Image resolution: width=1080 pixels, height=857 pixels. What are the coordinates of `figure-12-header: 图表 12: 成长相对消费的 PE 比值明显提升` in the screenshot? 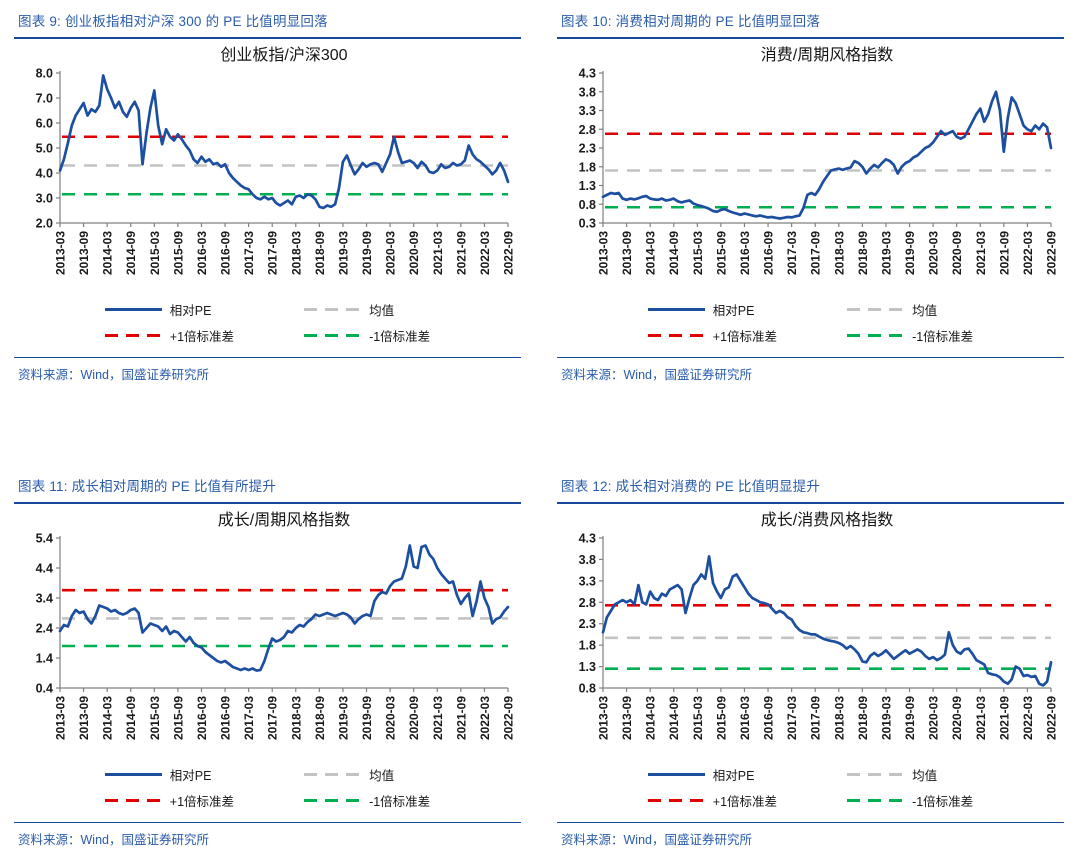 It's located at (810, 489).